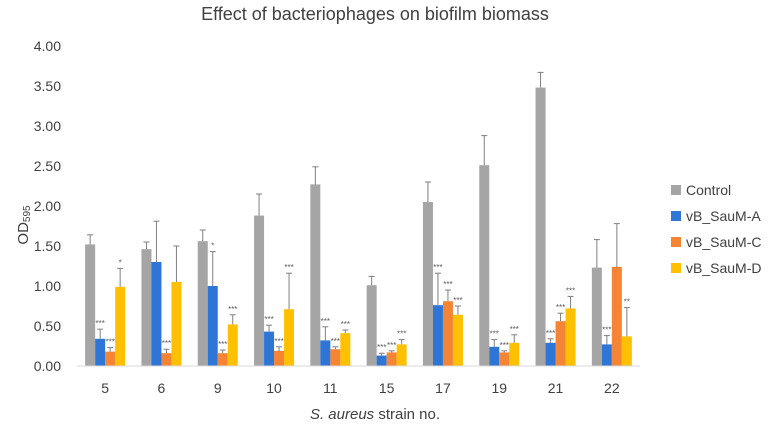  Describe the element at coordinates (47, 166) in the screenshot. I see `y-tick-label: 2.50` at that location.